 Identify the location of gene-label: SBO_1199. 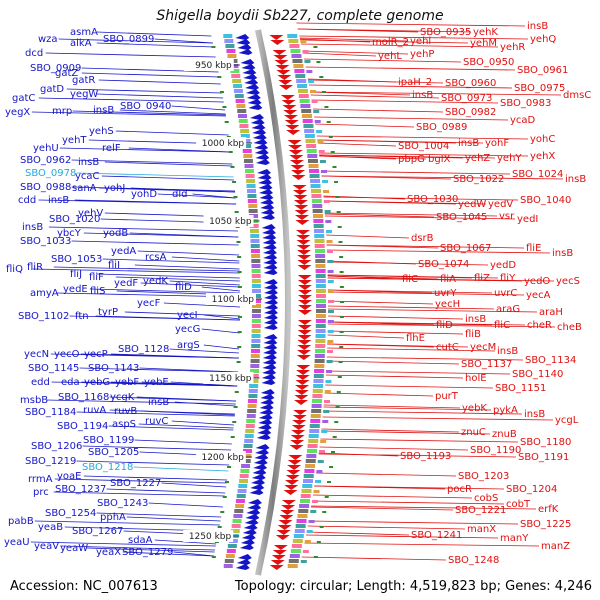
(108, 440).